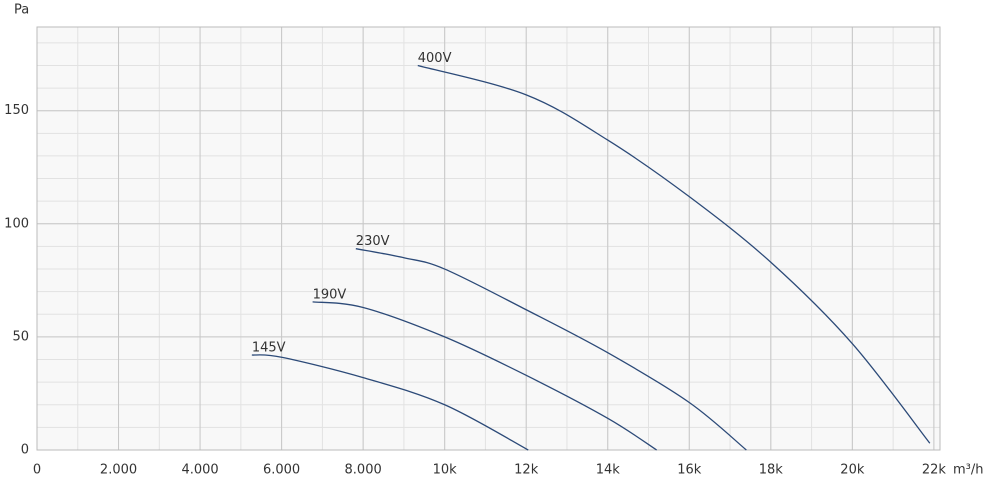 The height and width of the screenshot is (483, 992). I want to click on x-tick-label: 2.000, so click(118, 470).